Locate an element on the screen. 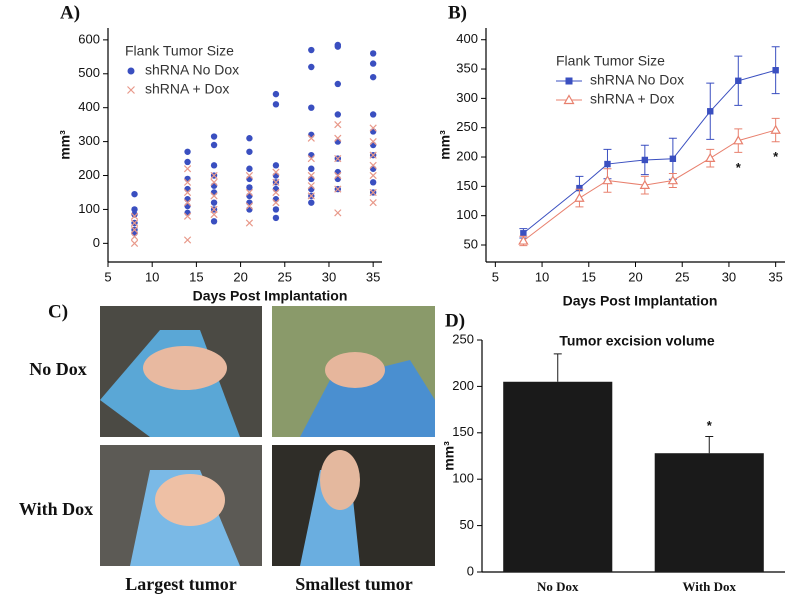  x-tick-label: 35 is located at coordinates (775, 276).